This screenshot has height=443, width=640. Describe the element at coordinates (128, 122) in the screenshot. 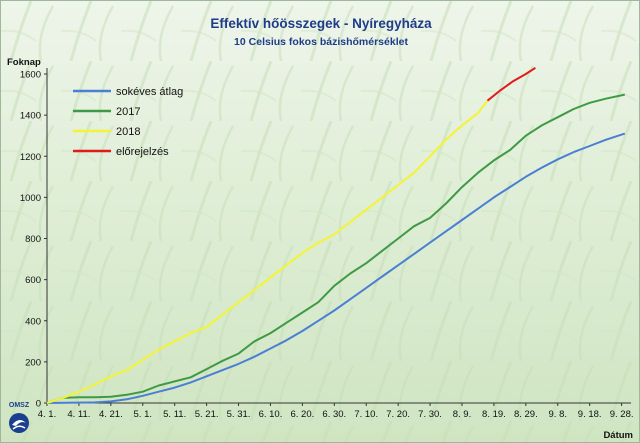

I see `legend: sokéves átlag 2017 2018 előrejelzés` at that location.